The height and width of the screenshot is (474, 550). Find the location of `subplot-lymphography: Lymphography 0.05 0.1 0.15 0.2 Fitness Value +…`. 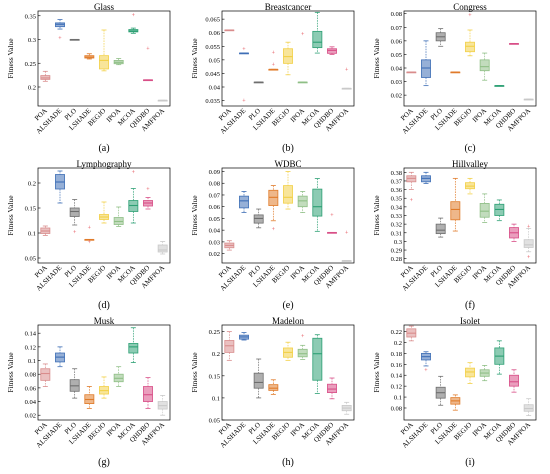

subplot-lymphography: Lymphography 0.05 0.1 0.15 0.2 Fitness Value +… is located at coordinates (88, 235).